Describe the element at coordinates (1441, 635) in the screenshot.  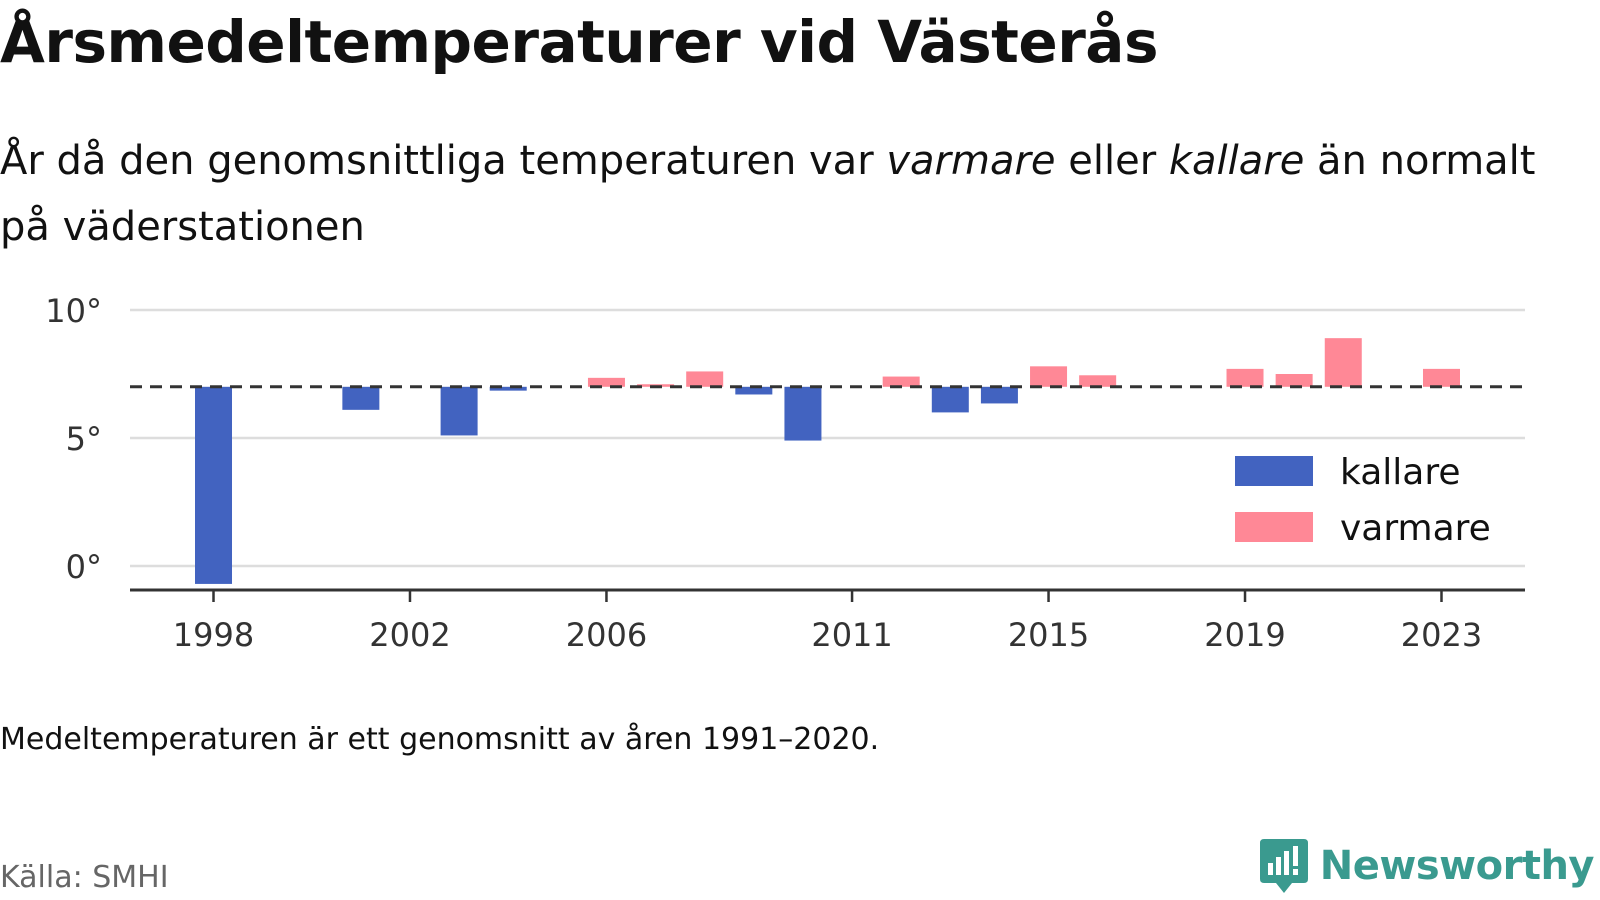
I see `x-tick-label: 2023` at that location.